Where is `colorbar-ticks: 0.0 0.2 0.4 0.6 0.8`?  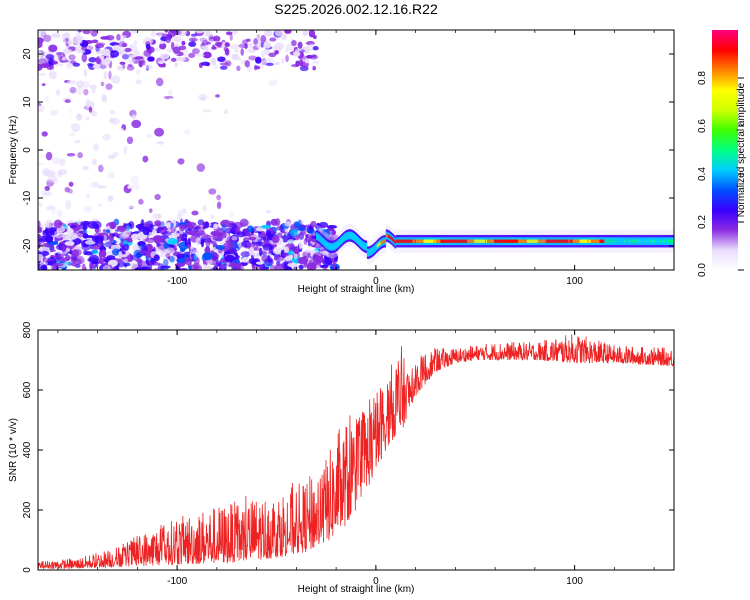
colorbar-ticks: 0.0 0.2 0.4 0.6 0.8 is located at coordinates (720, 174).